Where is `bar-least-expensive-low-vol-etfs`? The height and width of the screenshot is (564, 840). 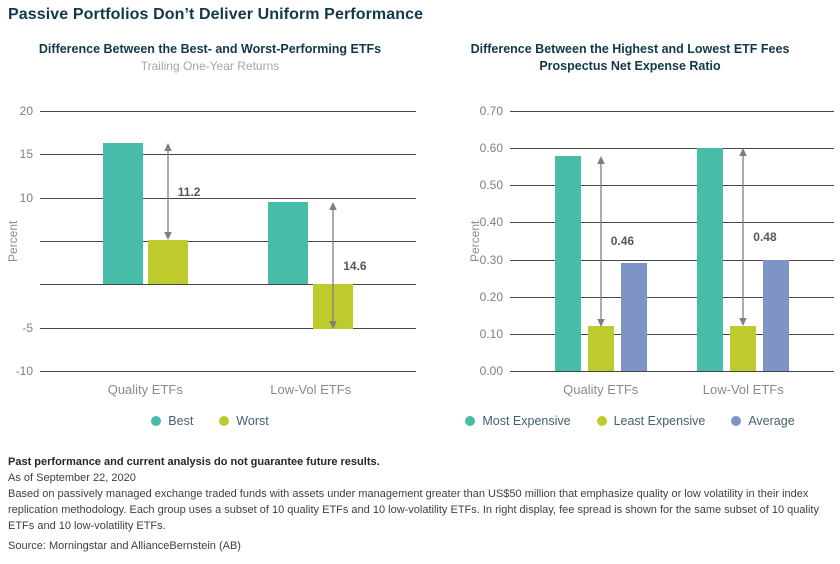 bar-least-expensive-low-vol-etfs is located at coordinates (743, 348).